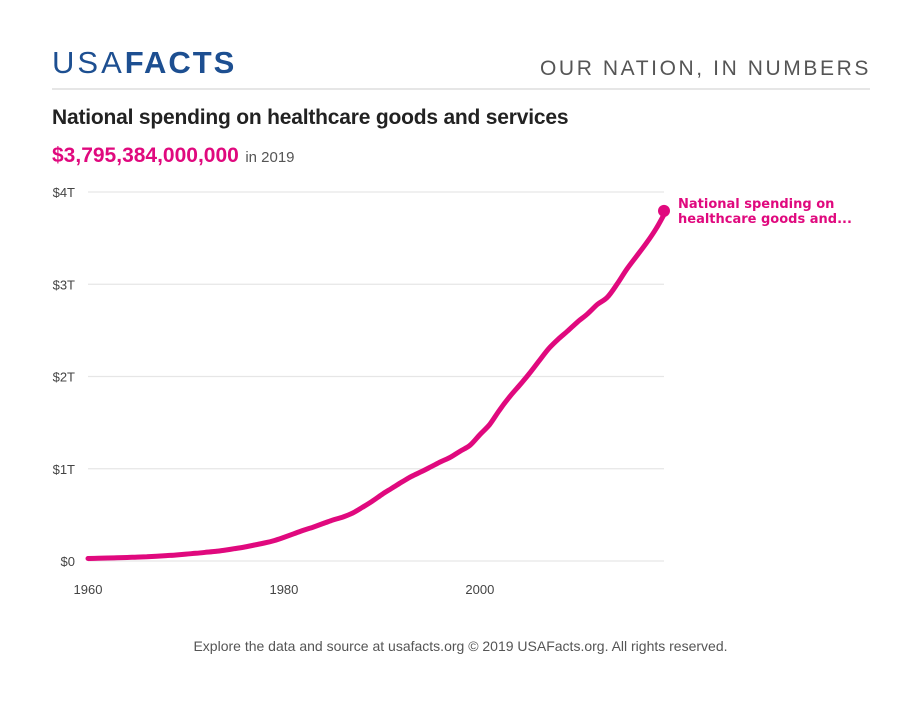 This screenshot has height=703, width=921. Describe the element at coordinates (664, 210) in the screenshot. I see `series-end-point` at that location.